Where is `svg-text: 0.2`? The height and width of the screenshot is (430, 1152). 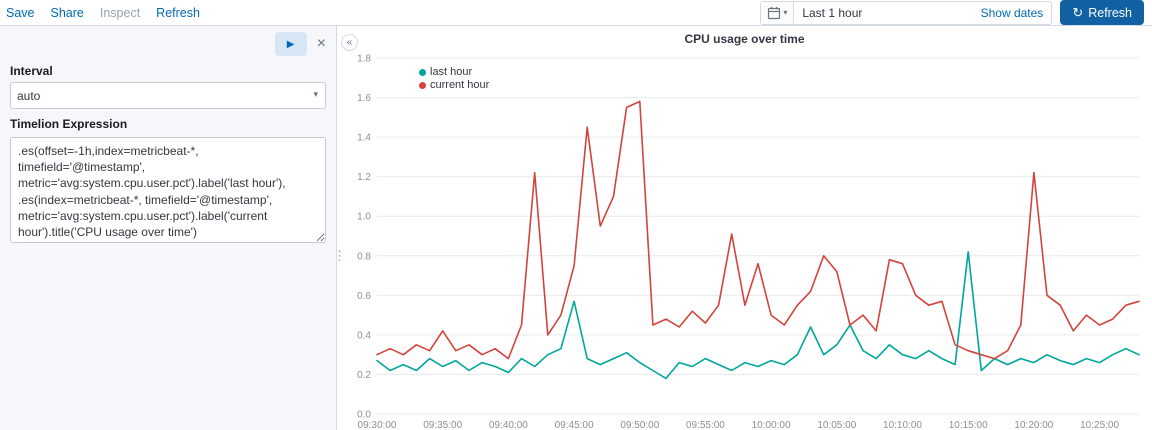 svg-text: 0.2 is located at coordinates (364, 375).